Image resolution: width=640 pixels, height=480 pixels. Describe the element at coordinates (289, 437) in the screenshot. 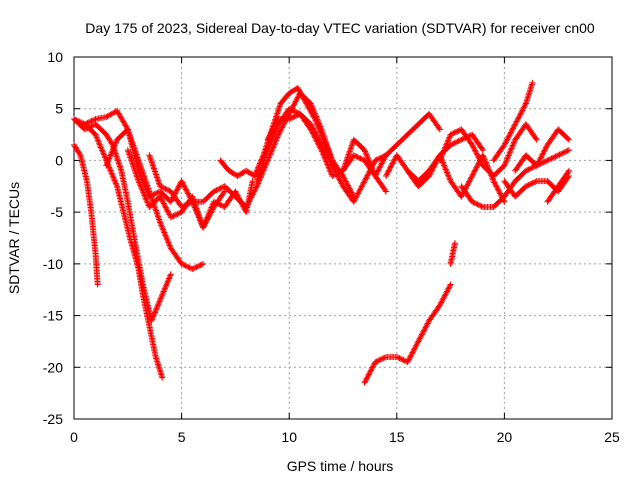

I see `x-tick-label: 10` at that location.